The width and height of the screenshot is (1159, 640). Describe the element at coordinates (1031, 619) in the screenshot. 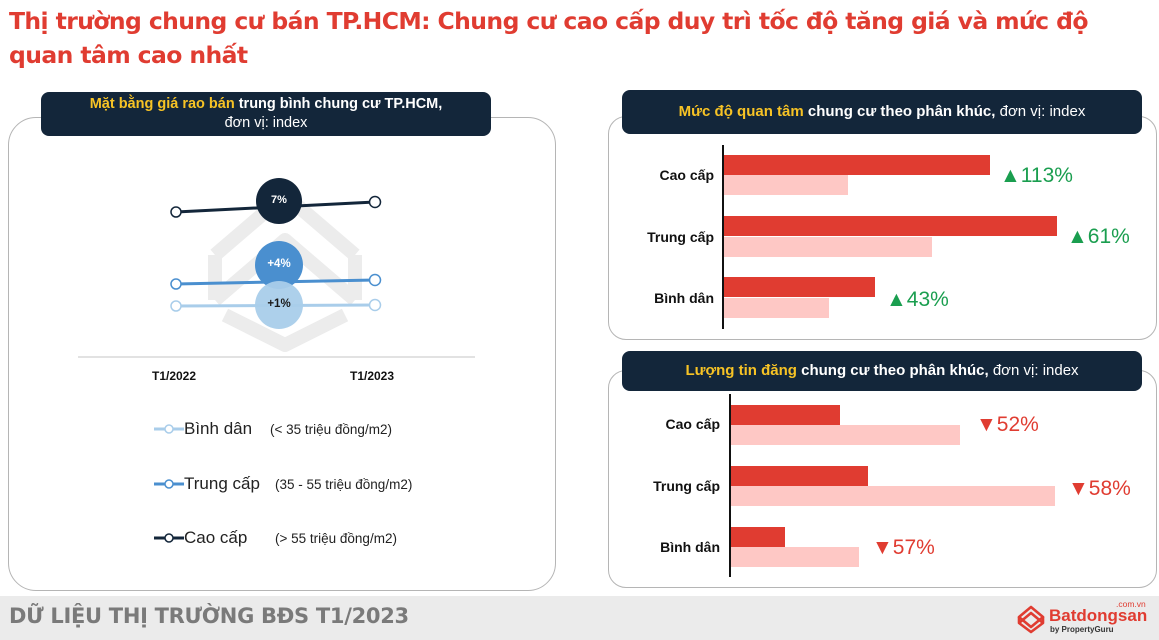

I see `batdongsan-logo-icon` at that location.